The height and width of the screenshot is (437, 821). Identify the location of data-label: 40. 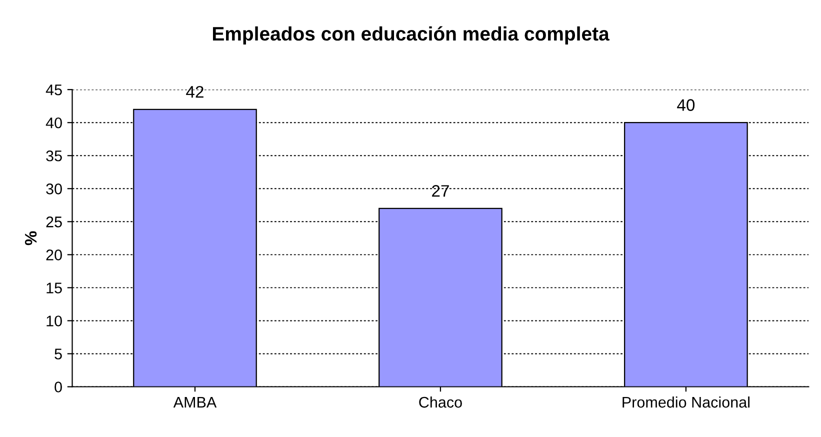
(686, 105).